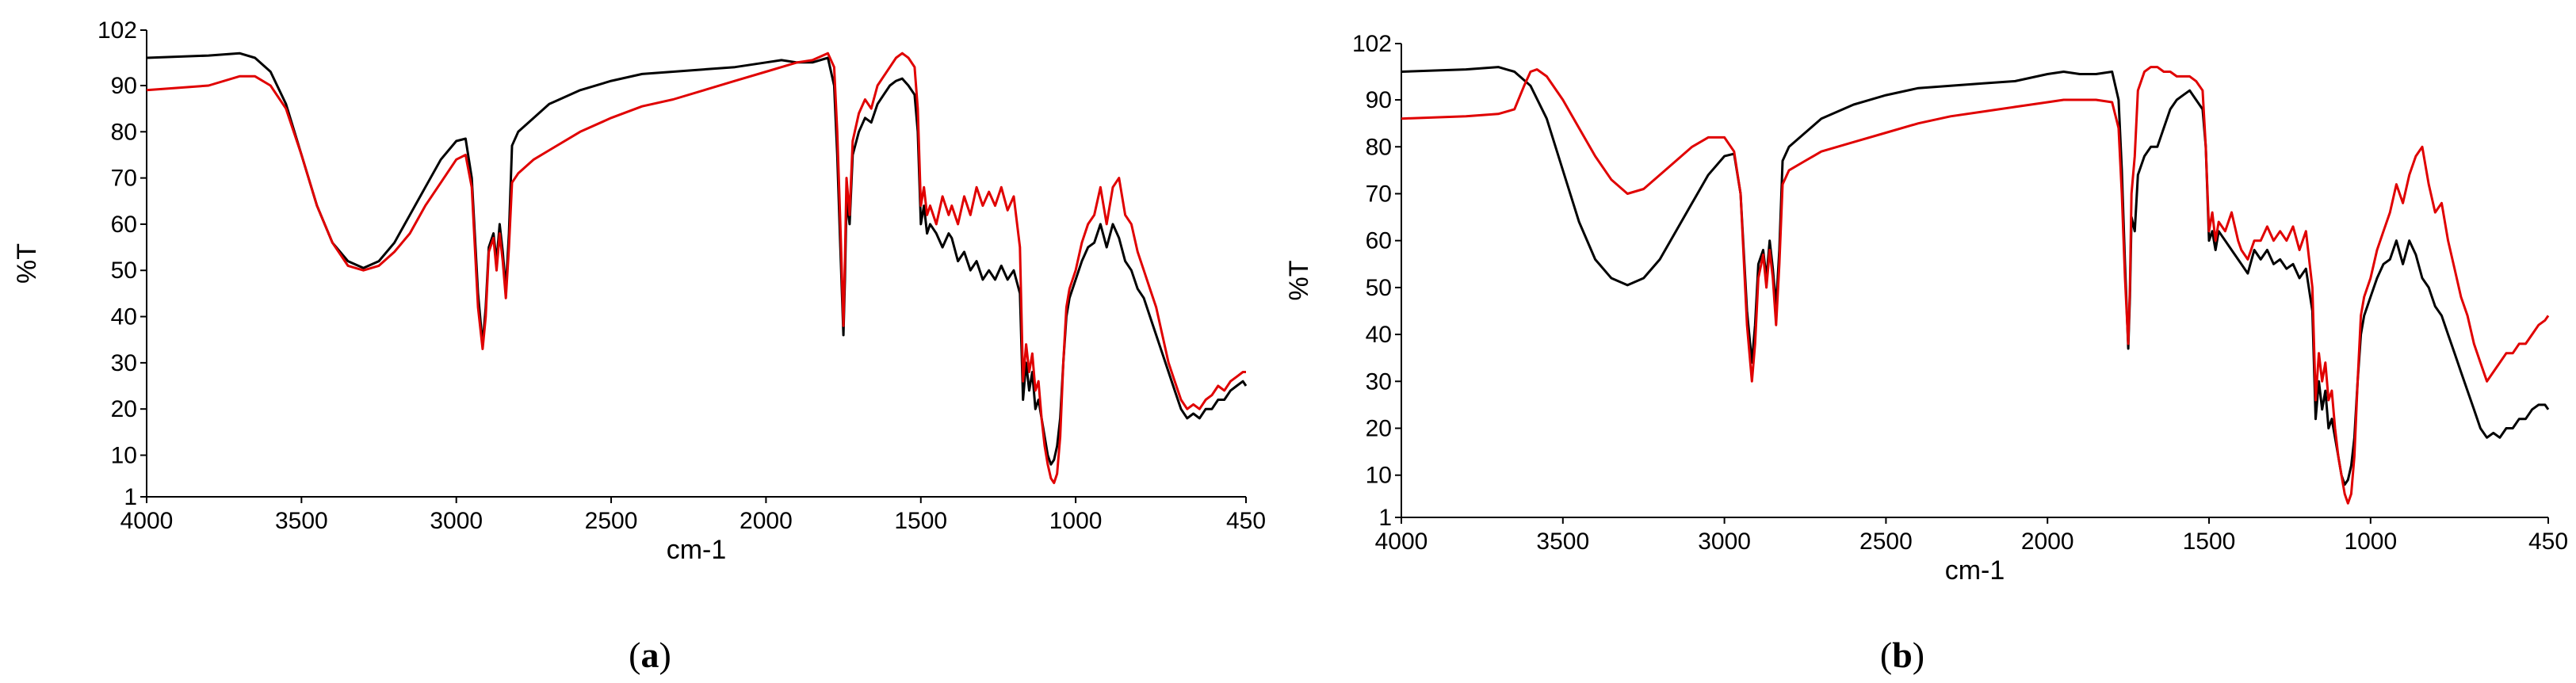  I want to click on panel-letter: a, so click(650, 655).